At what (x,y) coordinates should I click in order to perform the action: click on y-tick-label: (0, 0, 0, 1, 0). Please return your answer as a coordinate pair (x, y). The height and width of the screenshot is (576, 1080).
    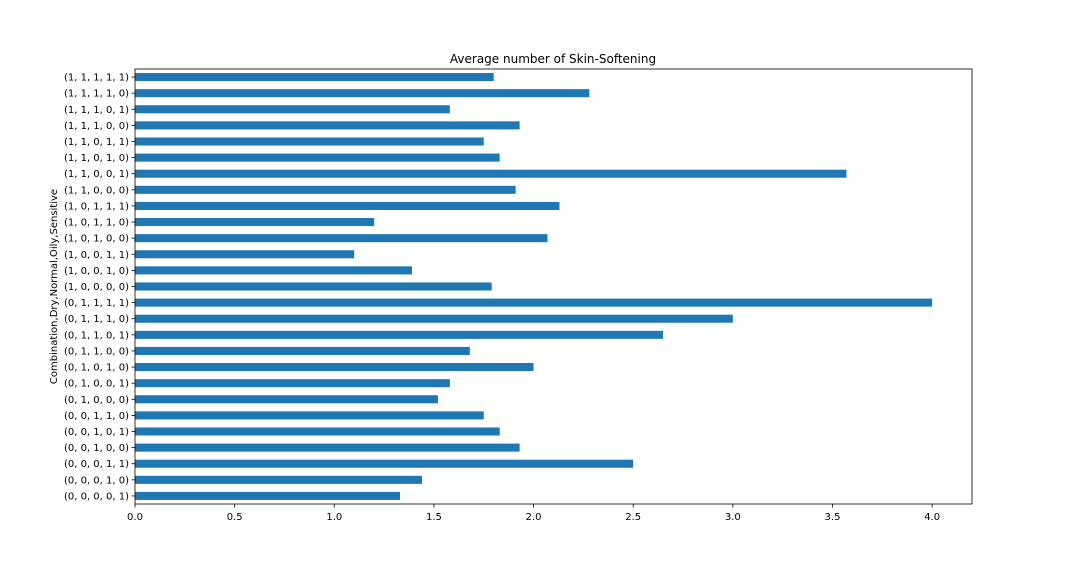
    Looking at the image, I should click on (96, 480).